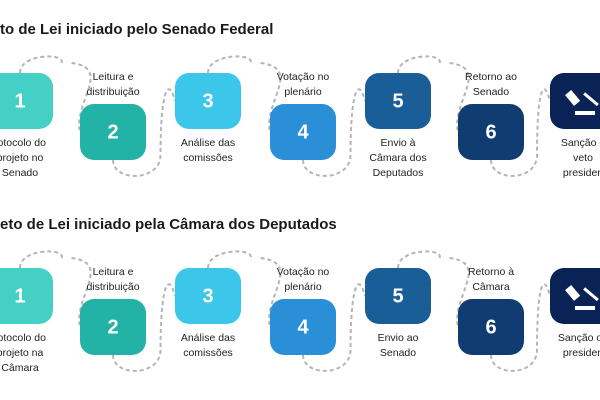 This screenshot has width=600, height=400. I want to click on step-label: Sanção o, so click(580, 143).